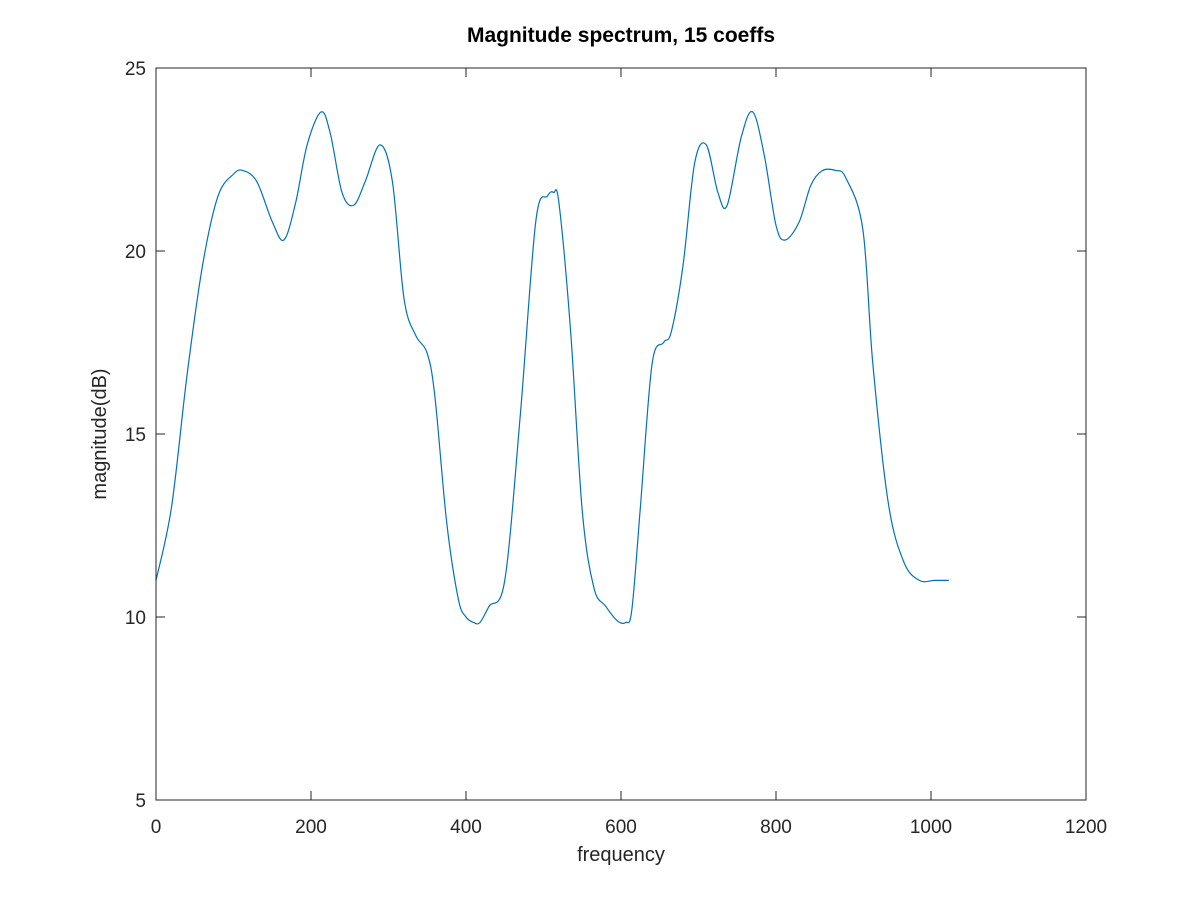  What do you see at coordinates (135, 435) in the screenshot?
I see `y-tick-label: 15` at bounding box center [135, 435].